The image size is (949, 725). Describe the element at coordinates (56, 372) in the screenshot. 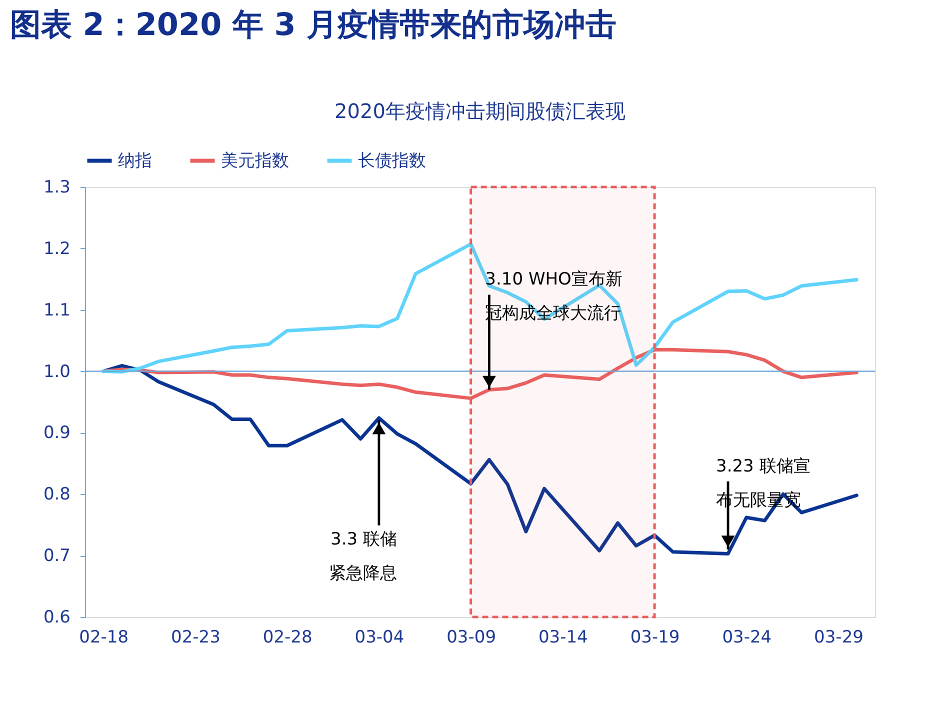

I see `y-tick-label: 1.0` at that location.